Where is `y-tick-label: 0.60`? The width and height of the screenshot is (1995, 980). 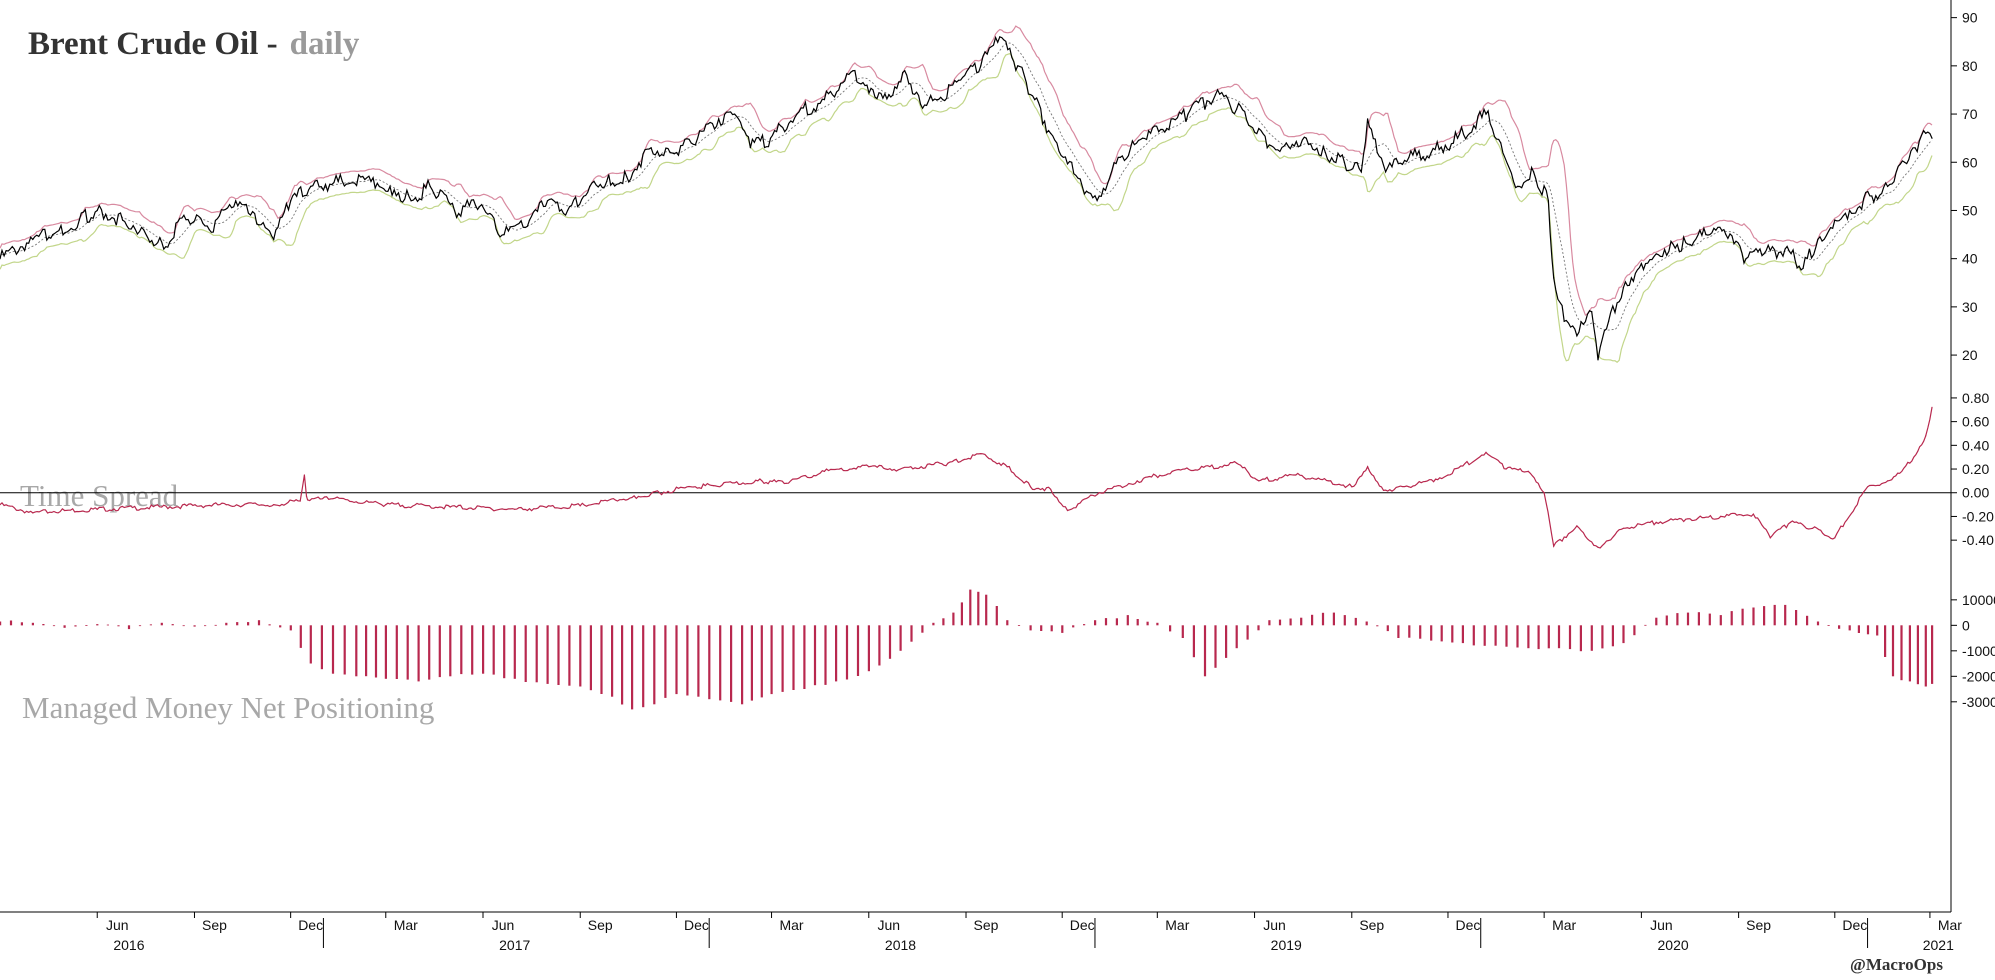
y-tick-label: 0.60 is located at coordinates (1975, 422).